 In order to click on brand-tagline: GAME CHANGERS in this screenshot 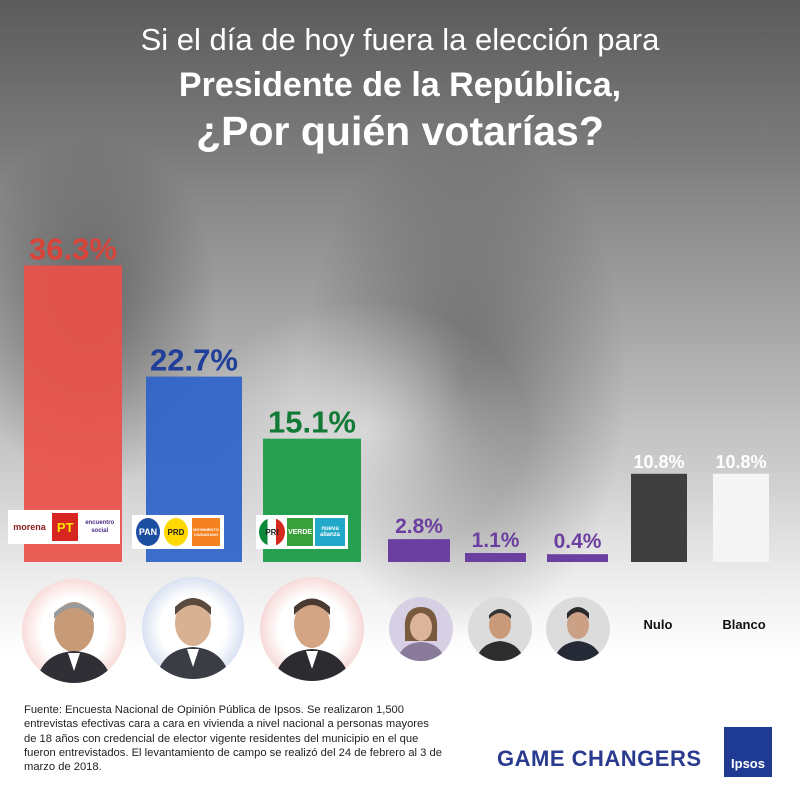, I will do `click(599, 758)`.